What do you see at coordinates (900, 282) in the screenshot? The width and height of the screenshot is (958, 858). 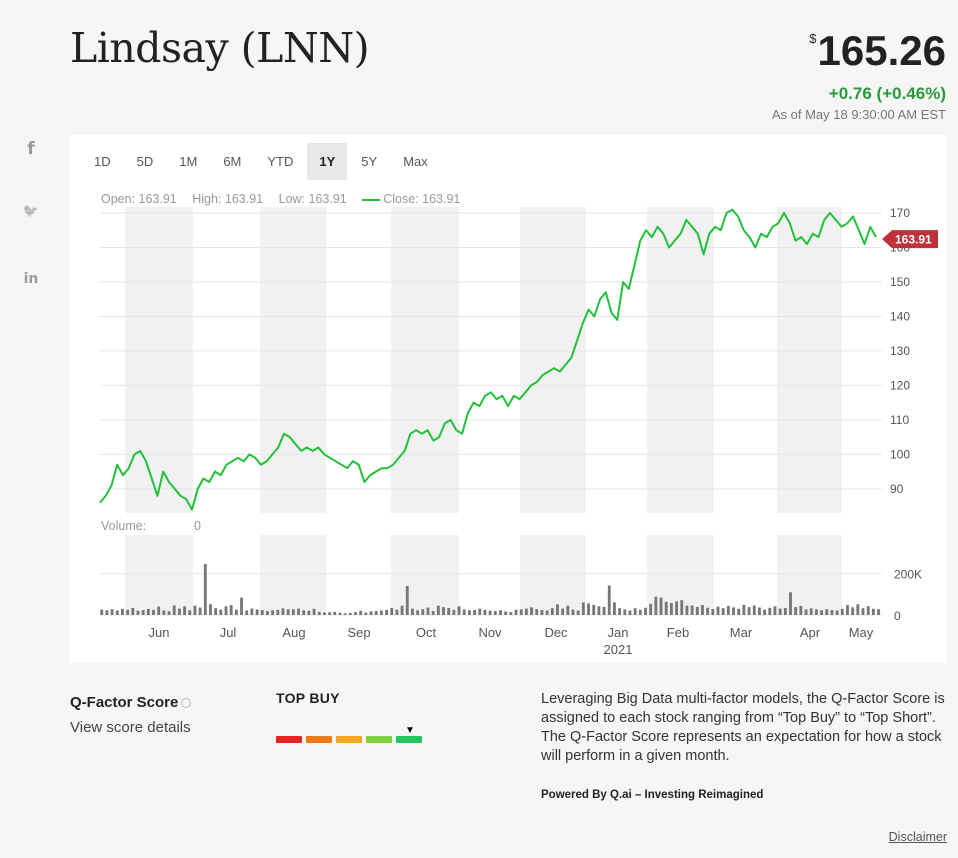 I see `price-tick-label: 150` at bounding box center [900, 282].